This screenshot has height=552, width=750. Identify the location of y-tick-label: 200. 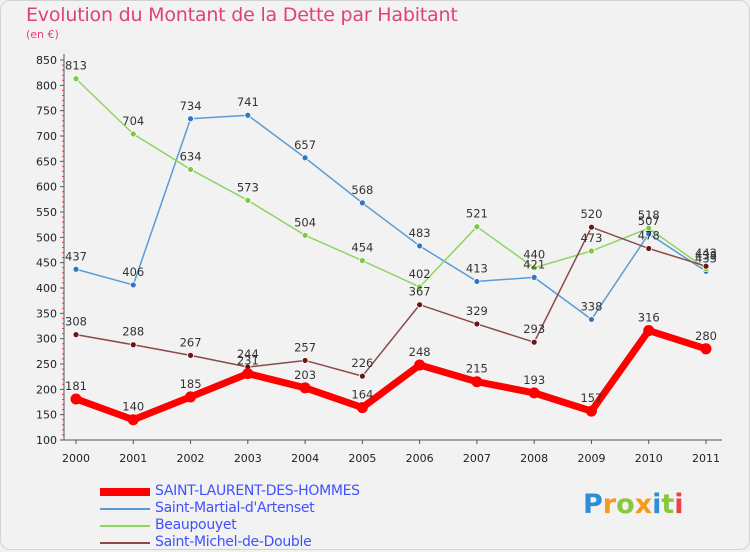
(46, 389).